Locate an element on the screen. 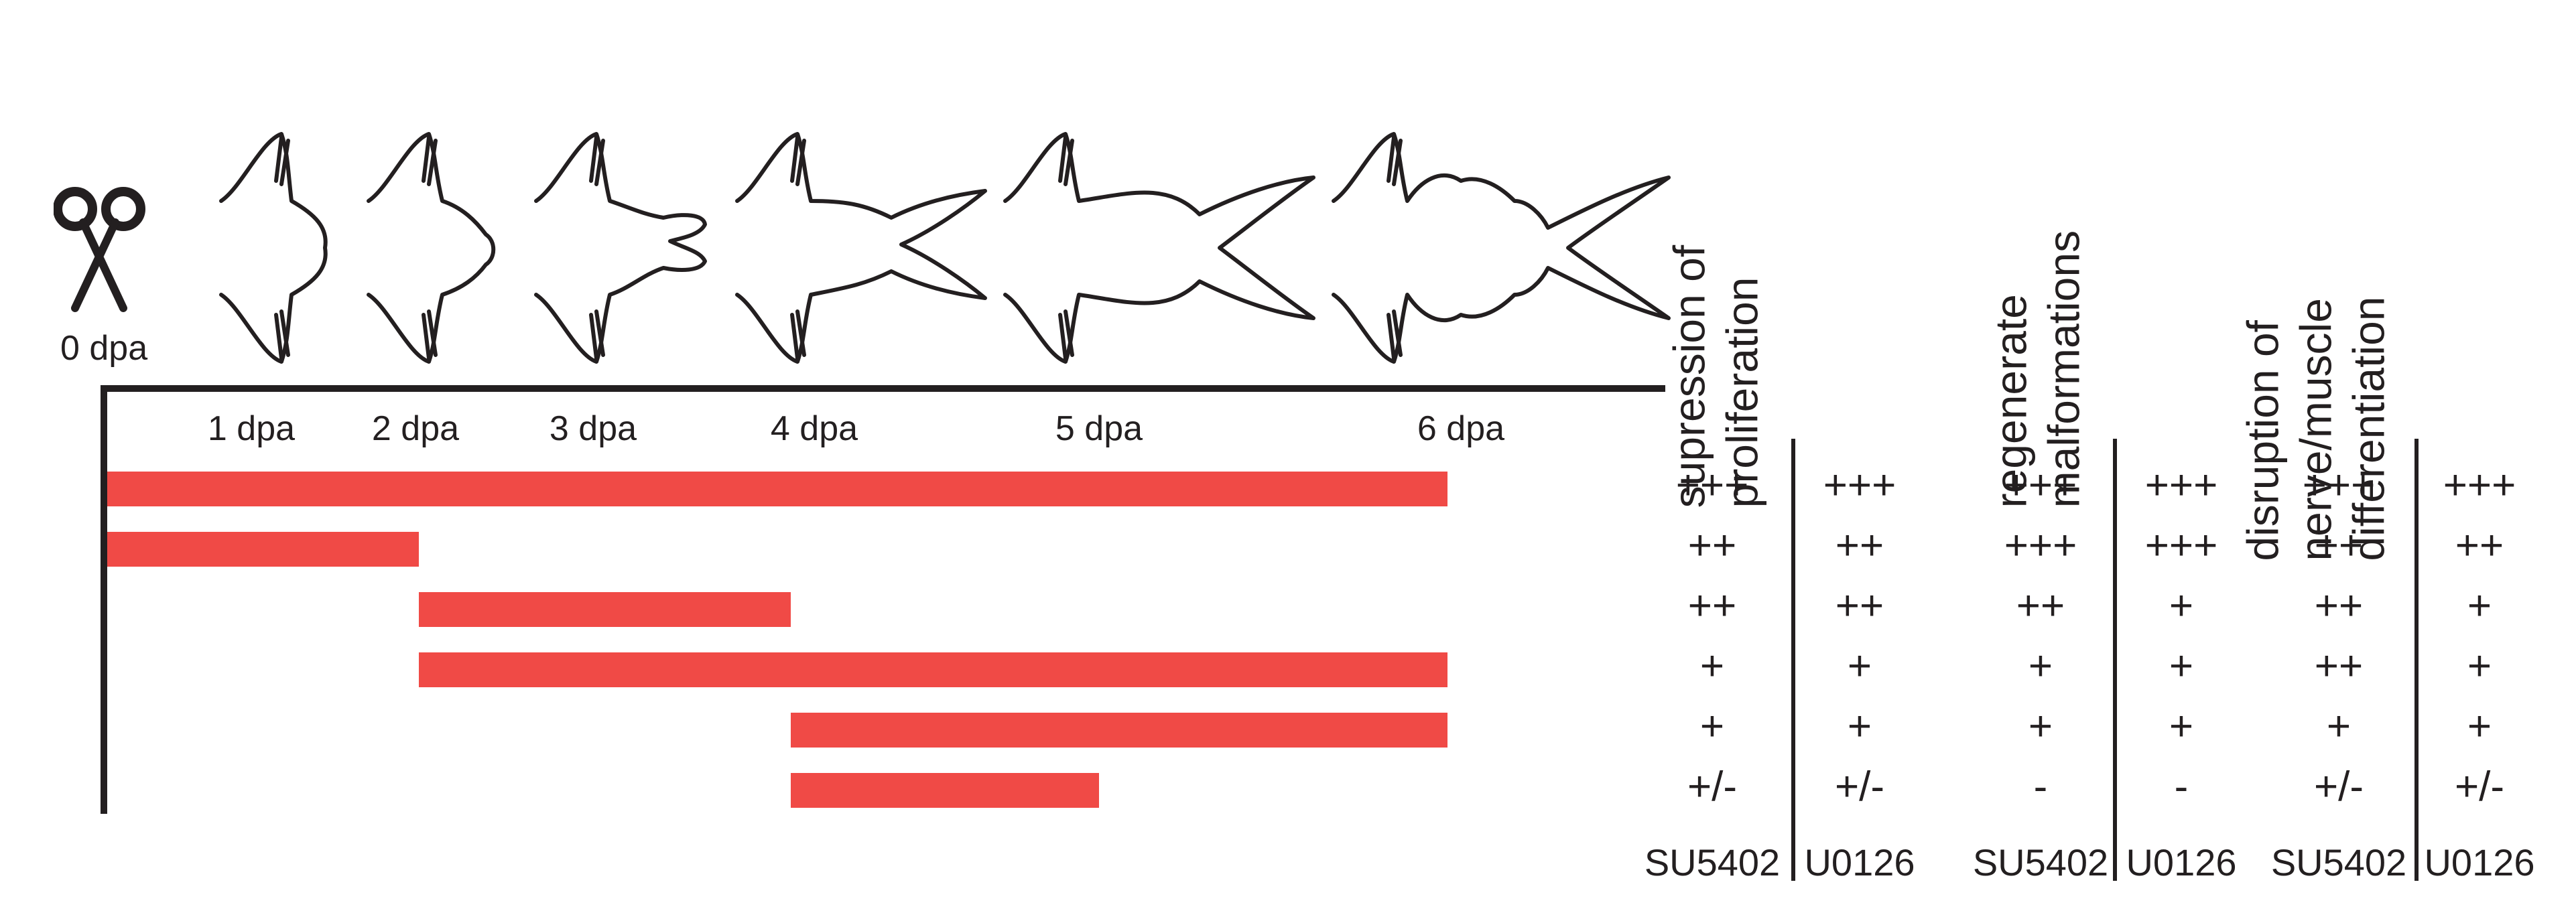  stage-label: 3 dpa is located at coordinates (593, 428).